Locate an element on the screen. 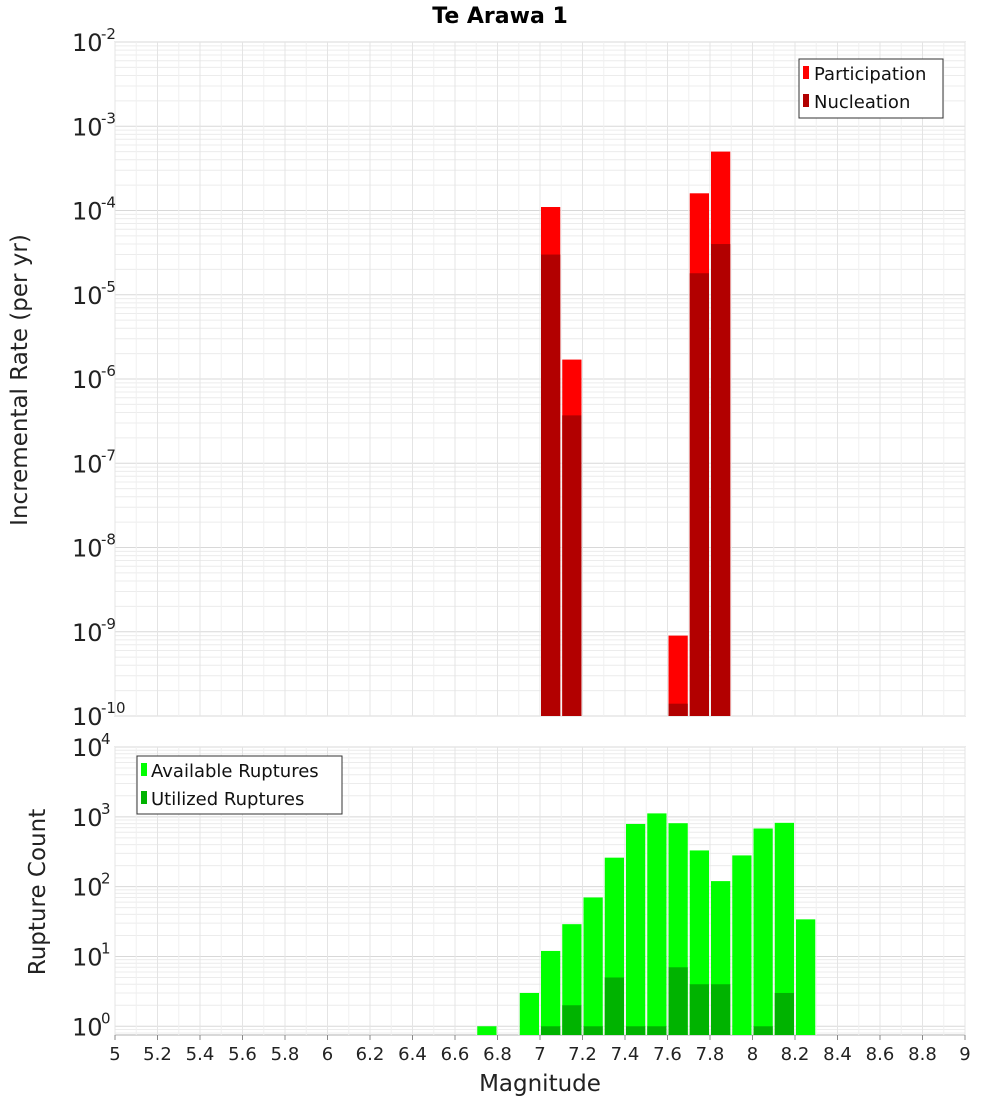 This screenshot has width=1000, height=1100. count-legend-box is located at coordinates (239, 785).